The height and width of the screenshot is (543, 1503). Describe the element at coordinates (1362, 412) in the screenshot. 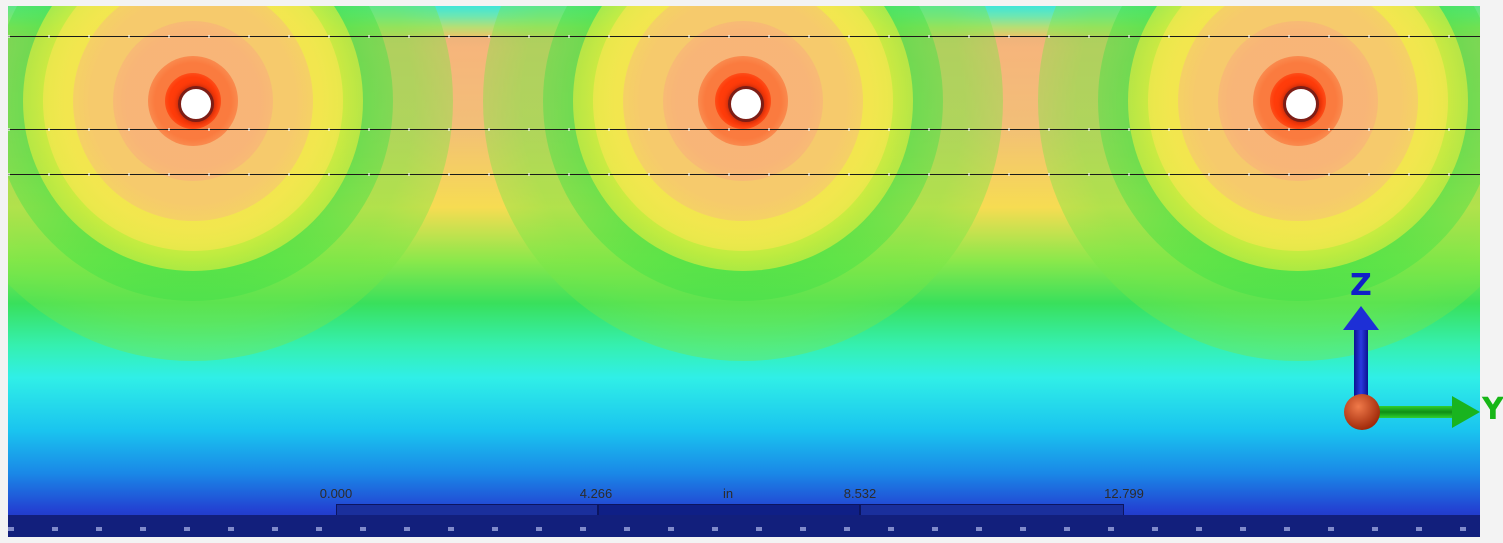

I see `x-axis-dot-icon` at that location.